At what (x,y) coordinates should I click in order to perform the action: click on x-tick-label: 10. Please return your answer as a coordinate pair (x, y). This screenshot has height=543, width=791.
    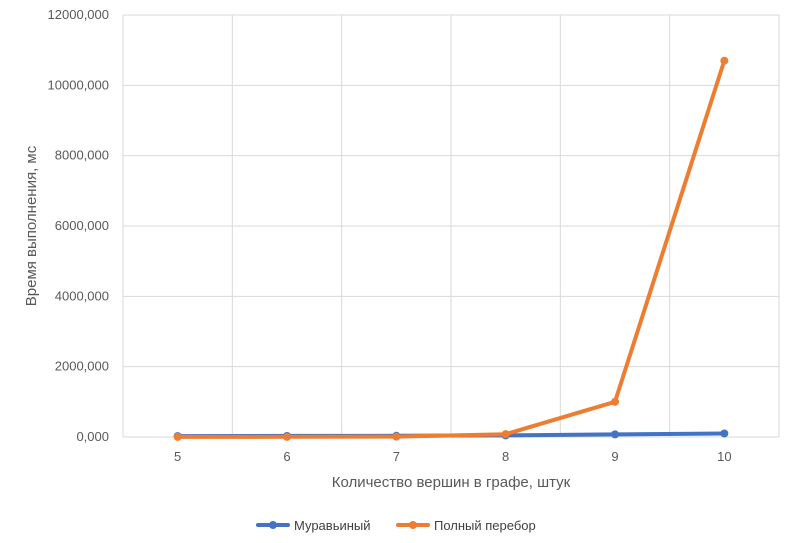
    Looking at the image, I should click on (724, 456).